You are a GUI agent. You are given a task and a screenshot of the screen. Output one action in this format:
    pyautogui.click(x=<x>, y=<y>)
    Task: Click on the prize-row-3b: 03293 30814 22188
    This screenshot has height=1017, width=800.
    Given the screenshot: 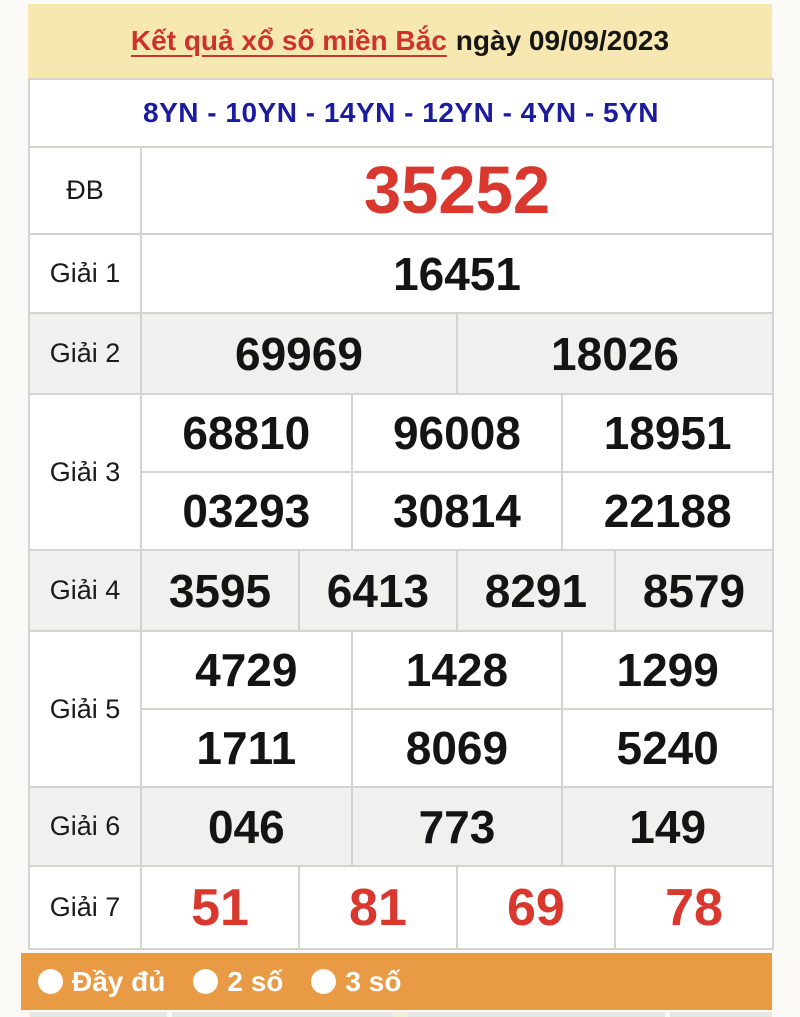 What is the action you would take?
    pyautogui.click(x=402, y=511)
    